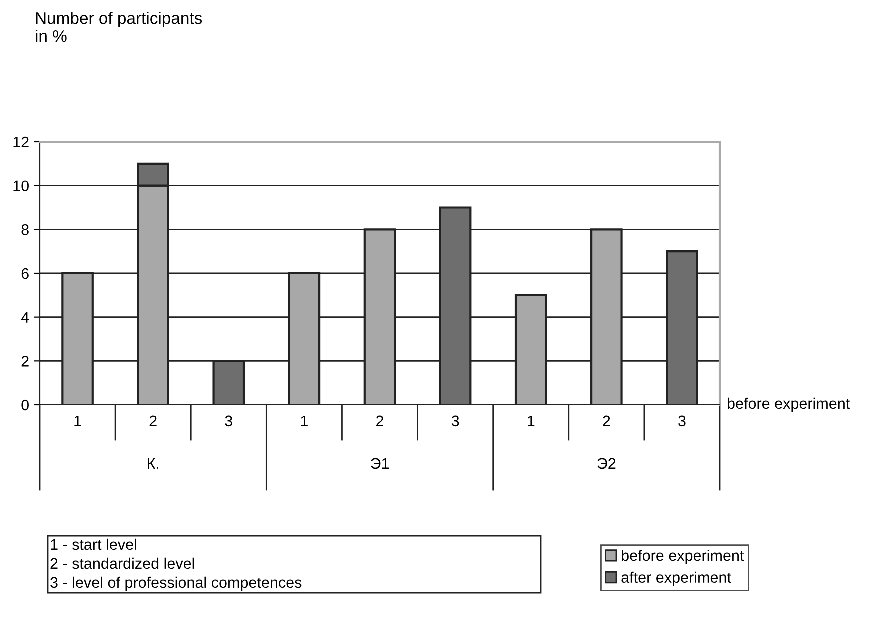  What do you see at coordinates (93, 544) in the screenshot?
I see `text: 1 - start level` at bounding box center [93, 544].